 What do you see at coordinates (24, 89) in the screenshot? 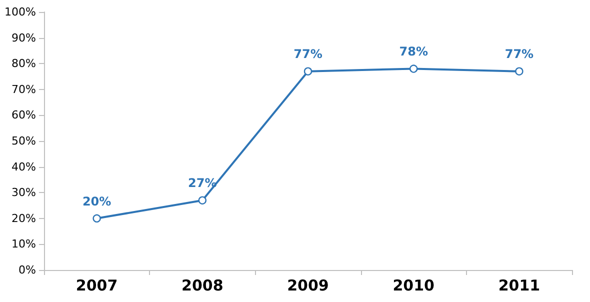
I see `y-tick-label: 70%` at bounding box center [24, 89].